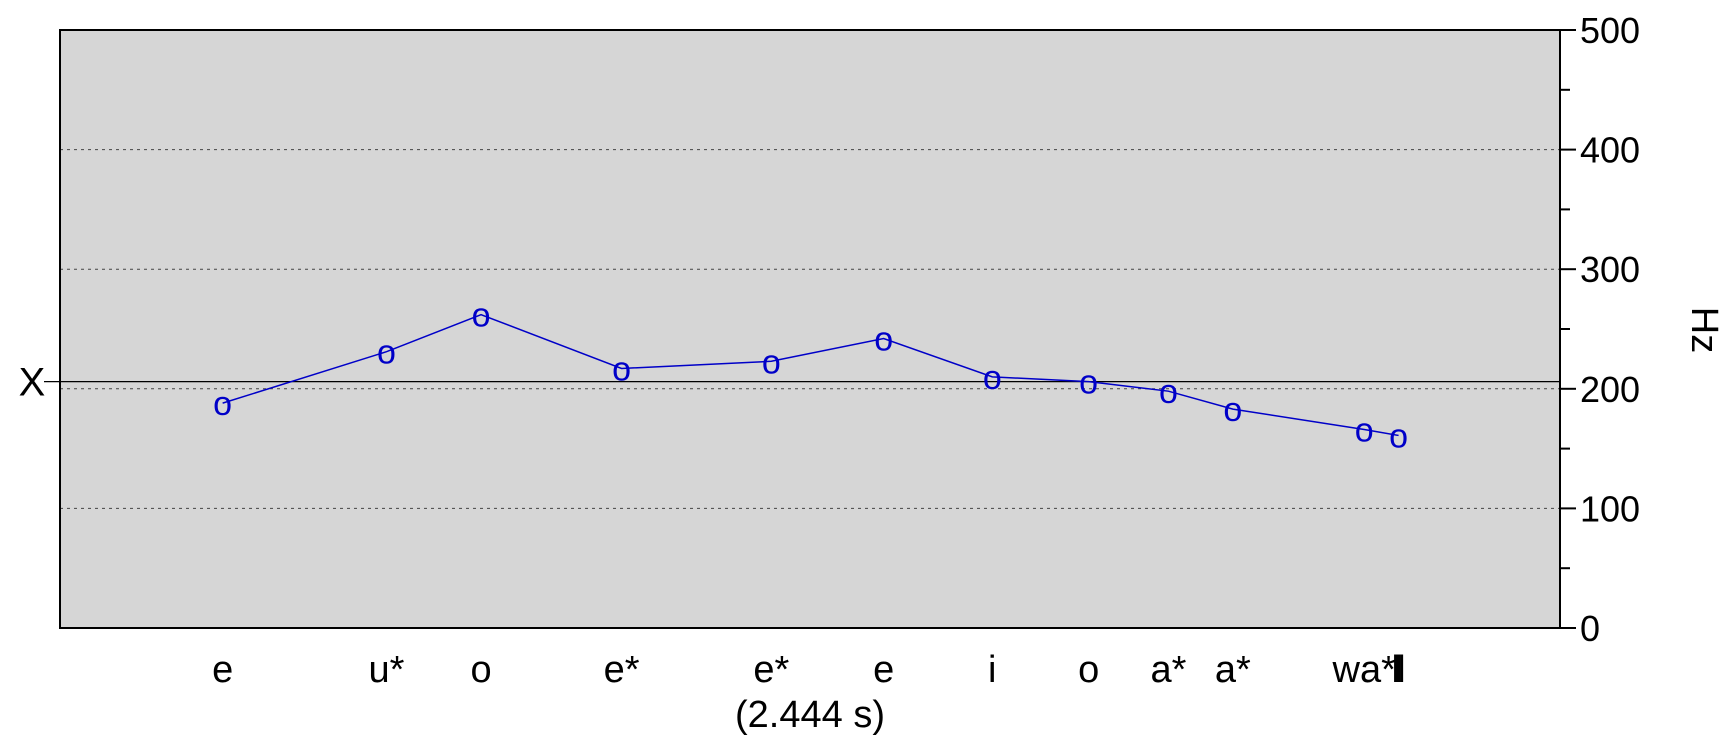 This screenshot has height=746, width=1735. Describe the element at coordinates (386, 353) in the screenshot. I see `data-point-2: o` at that location.